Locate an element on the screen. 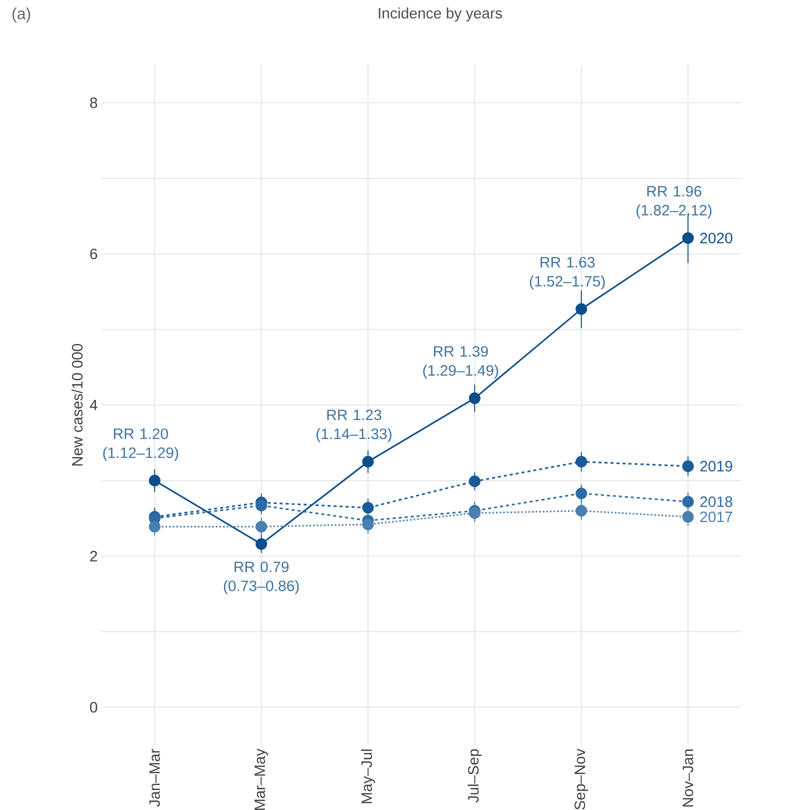  series-label: 2019 is located at coordinates (716, 466).